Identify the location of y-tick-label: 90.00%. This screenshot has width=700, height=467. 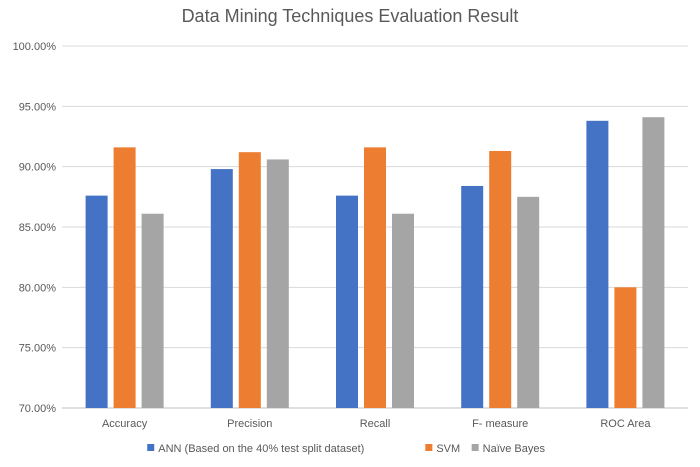
(38, 168).